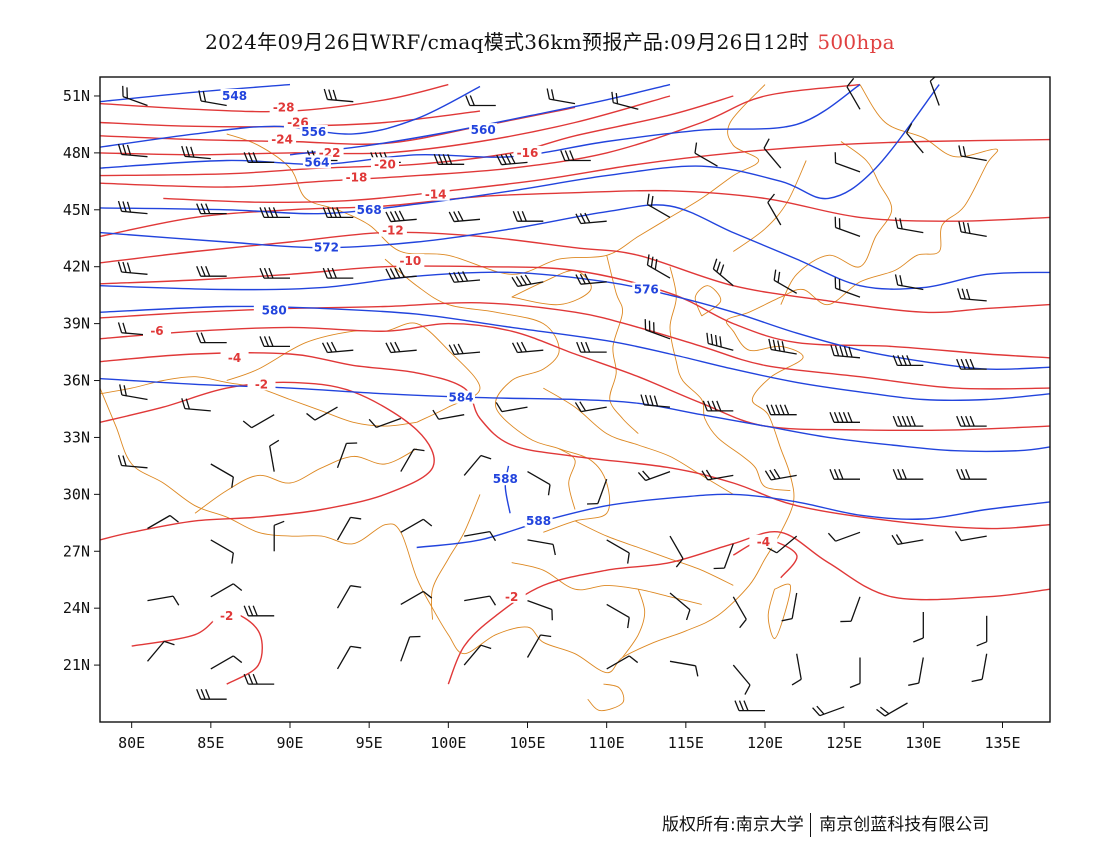 The width and height of the screenshot is (1100, 850). Describe the element at coordinates (507, 42) in the screenshot. I see `title-main: 2024年09月26日WRF/cmaq模式36km预报产品:09月26日12时` at that location.